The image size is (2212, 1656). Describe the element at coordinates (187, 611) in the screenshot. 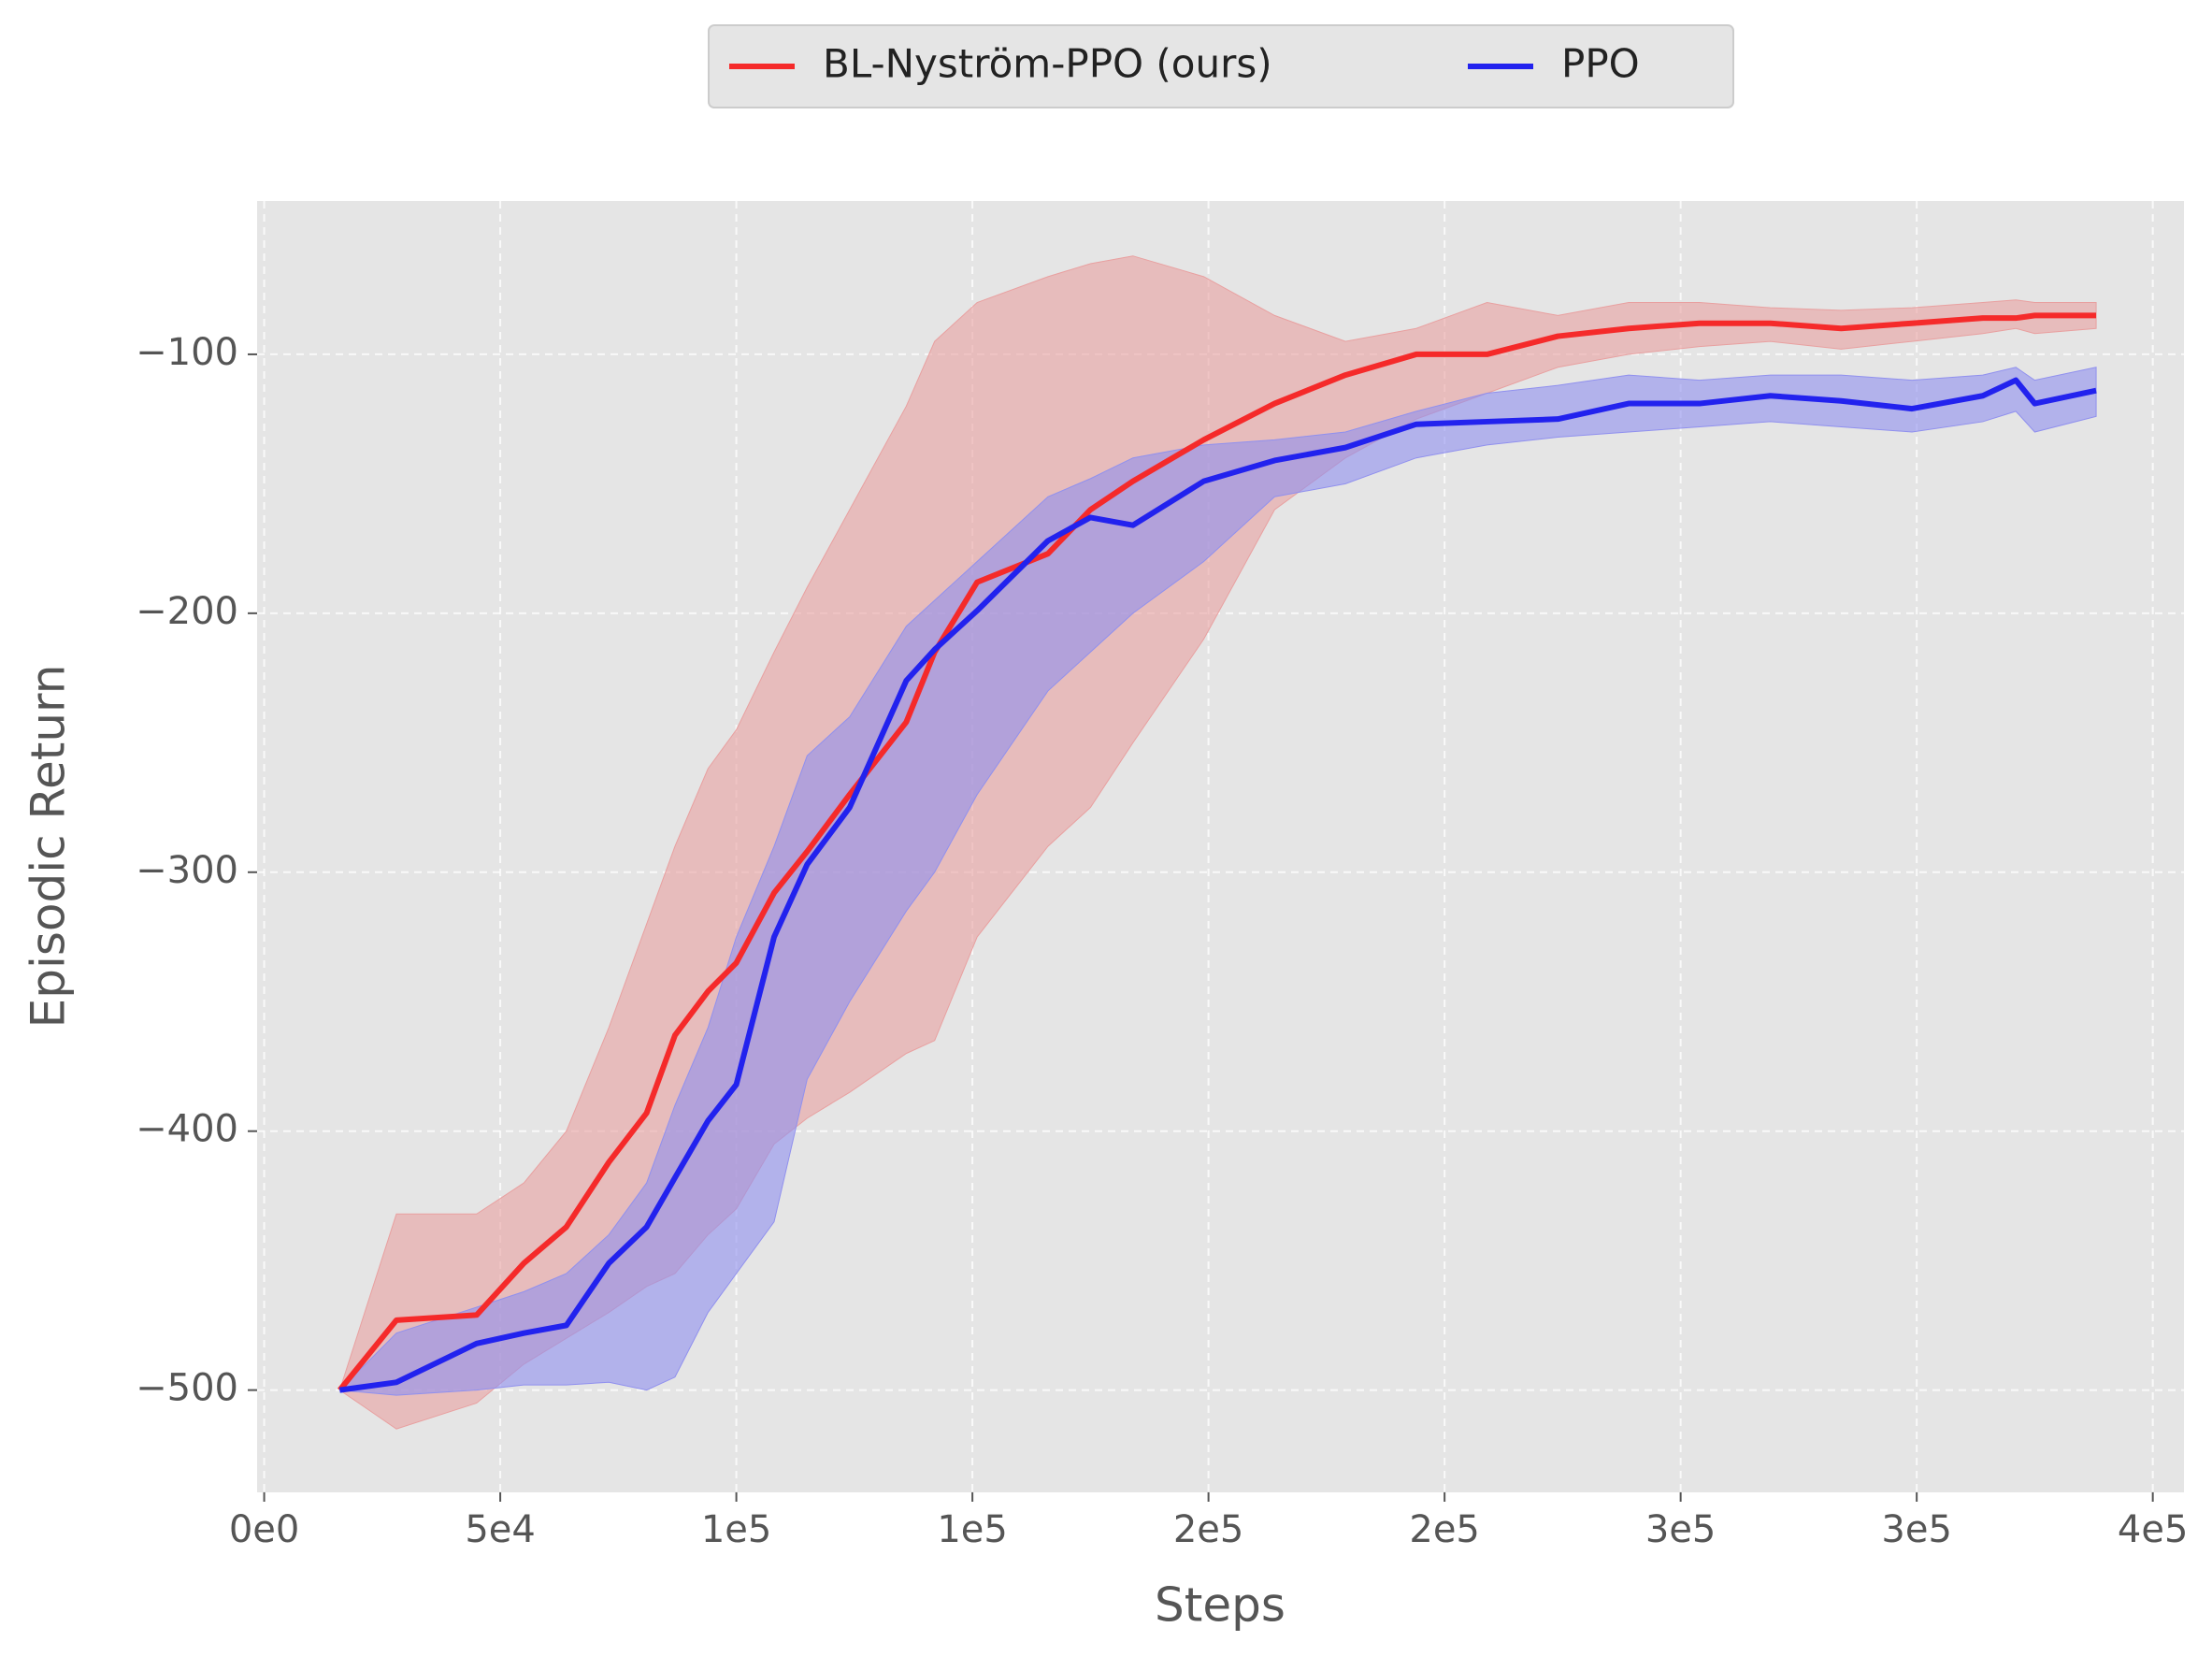

I see `y-tick-label: −200` at that location.